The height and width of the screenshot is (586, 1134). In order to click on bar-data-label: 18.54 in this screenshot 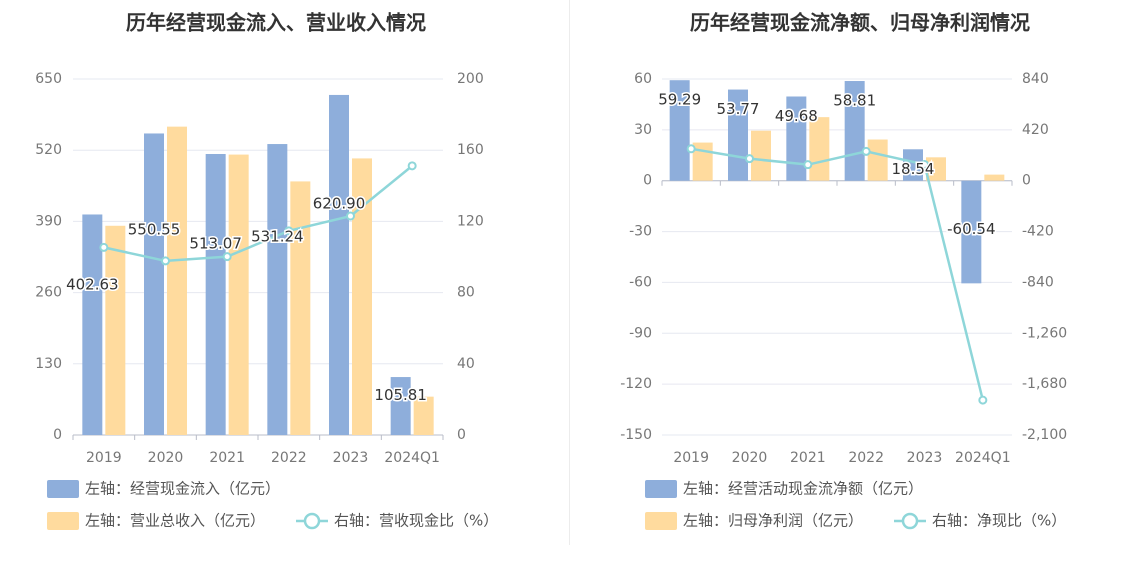, I will do `click(913, 169)`.